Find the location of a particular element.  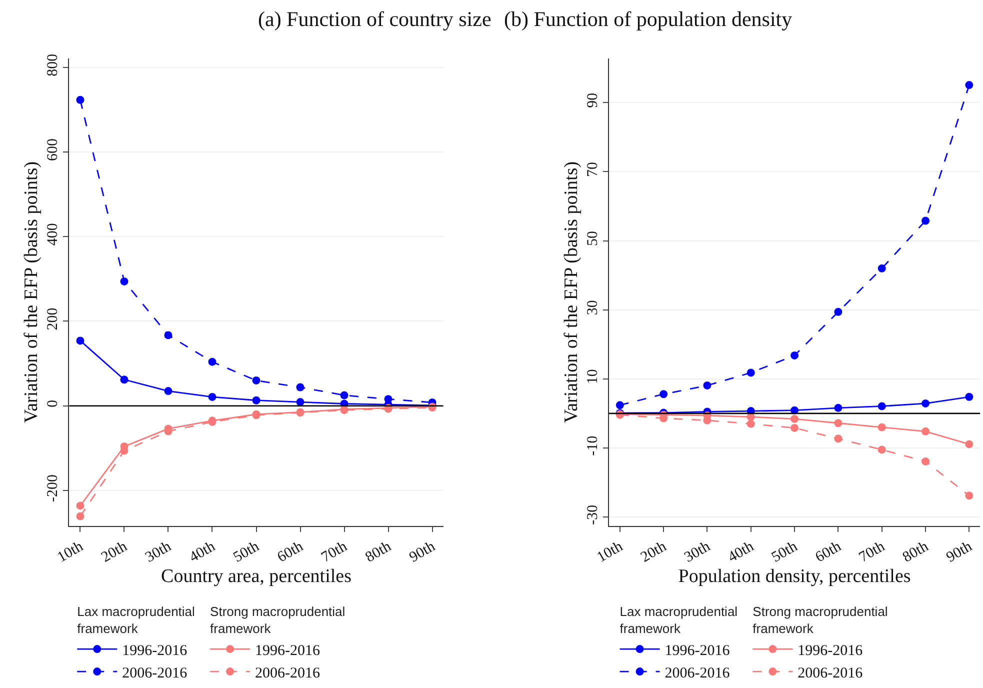

y-tick-label: 50 is located at coordinates (592, 238).